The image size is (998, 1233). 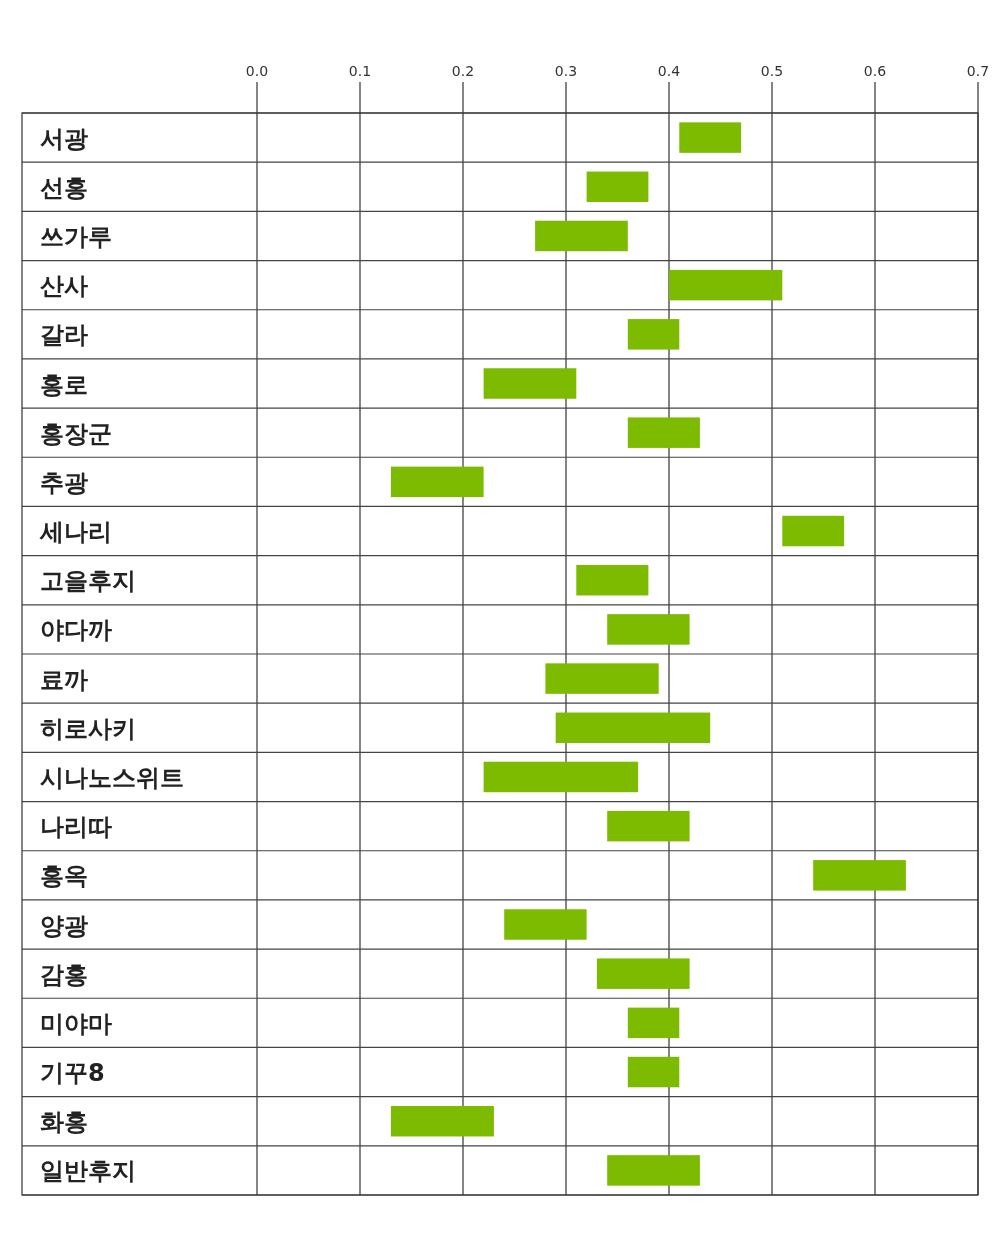 I want to click on x-tick-label: 0.2, so click(x=463, y=71).